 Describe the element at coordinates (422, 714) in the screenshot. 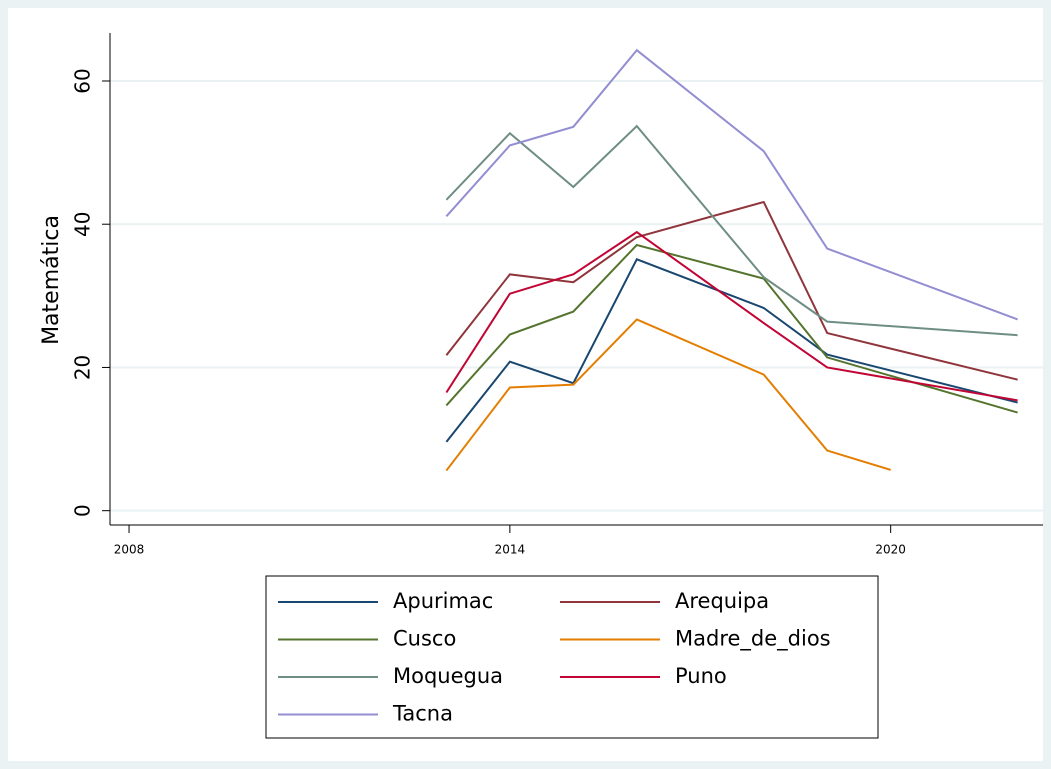

I see `legend-label: Tacna` at that location.